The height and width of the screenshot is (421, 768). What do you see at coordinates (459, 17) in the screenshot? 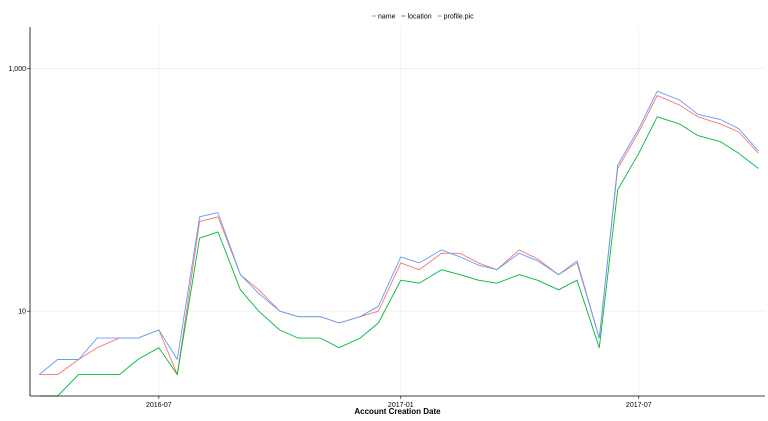
I see `legend-label: profile.pic` at bounding box center [459, 17].